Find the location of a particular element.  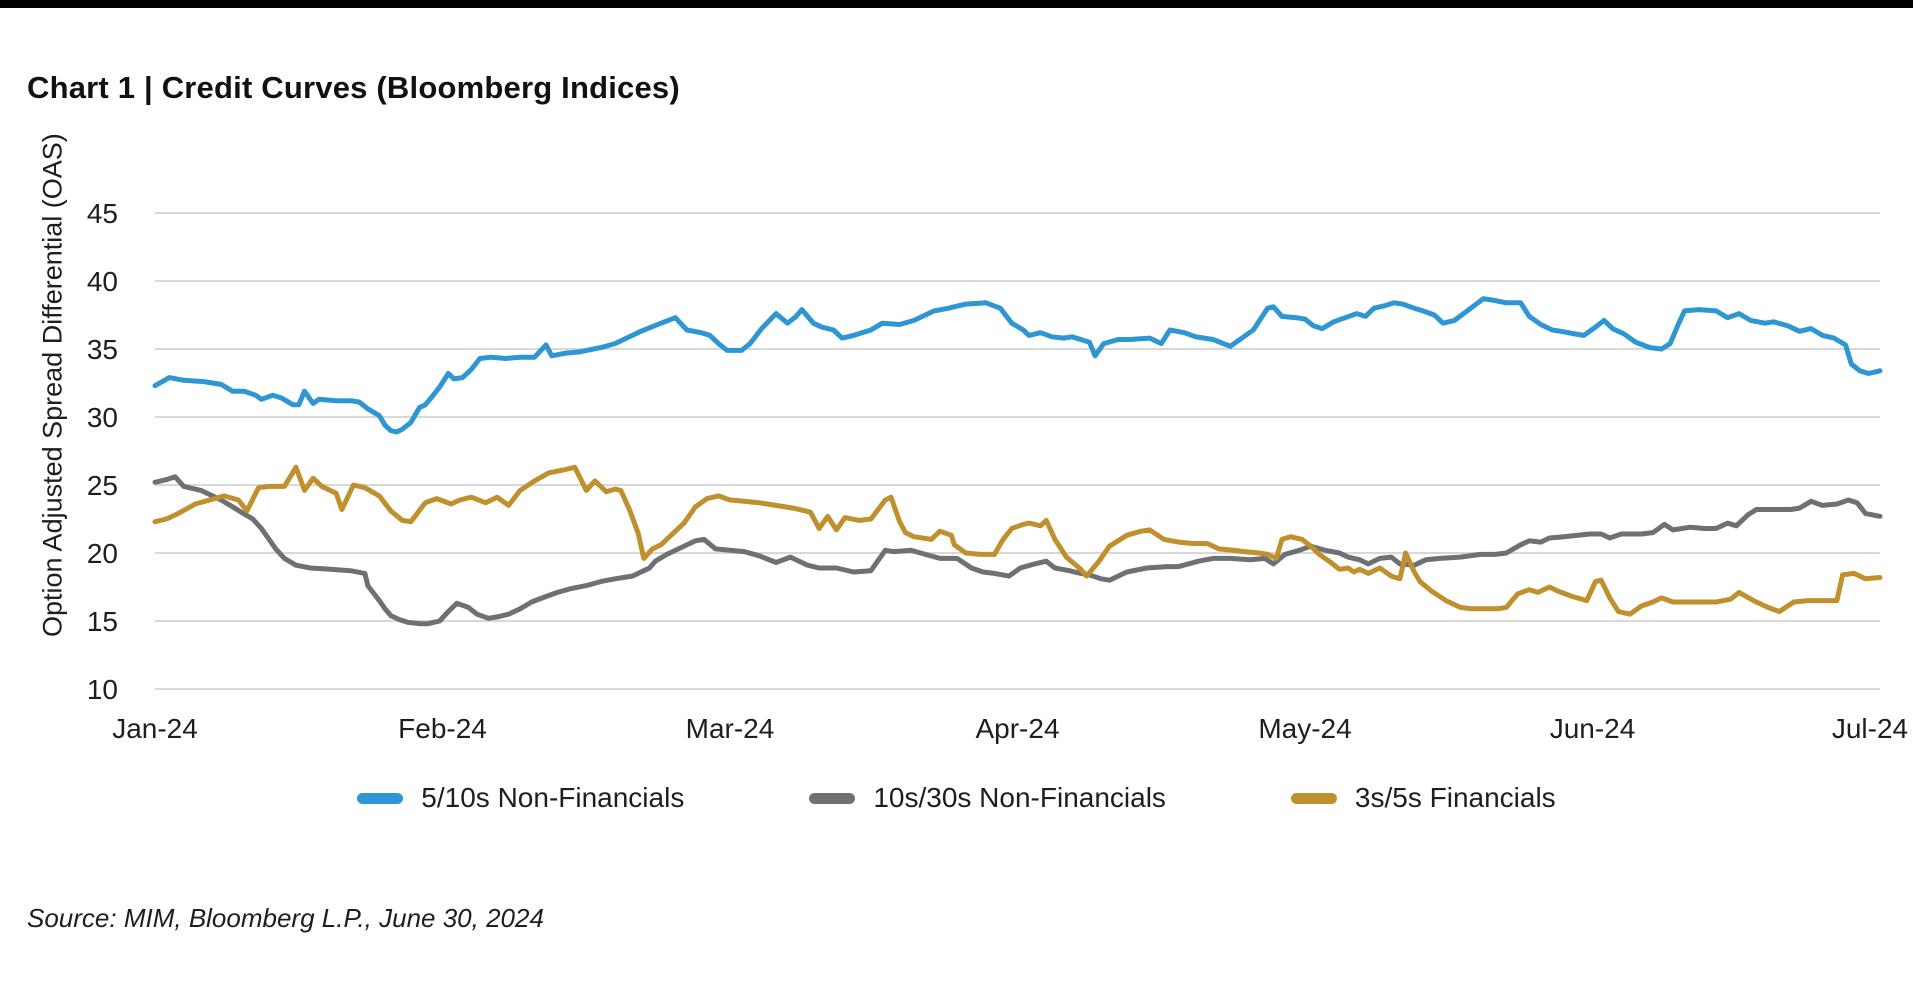

y-tick-label-45: 45 is located at coordinates (102, 213).